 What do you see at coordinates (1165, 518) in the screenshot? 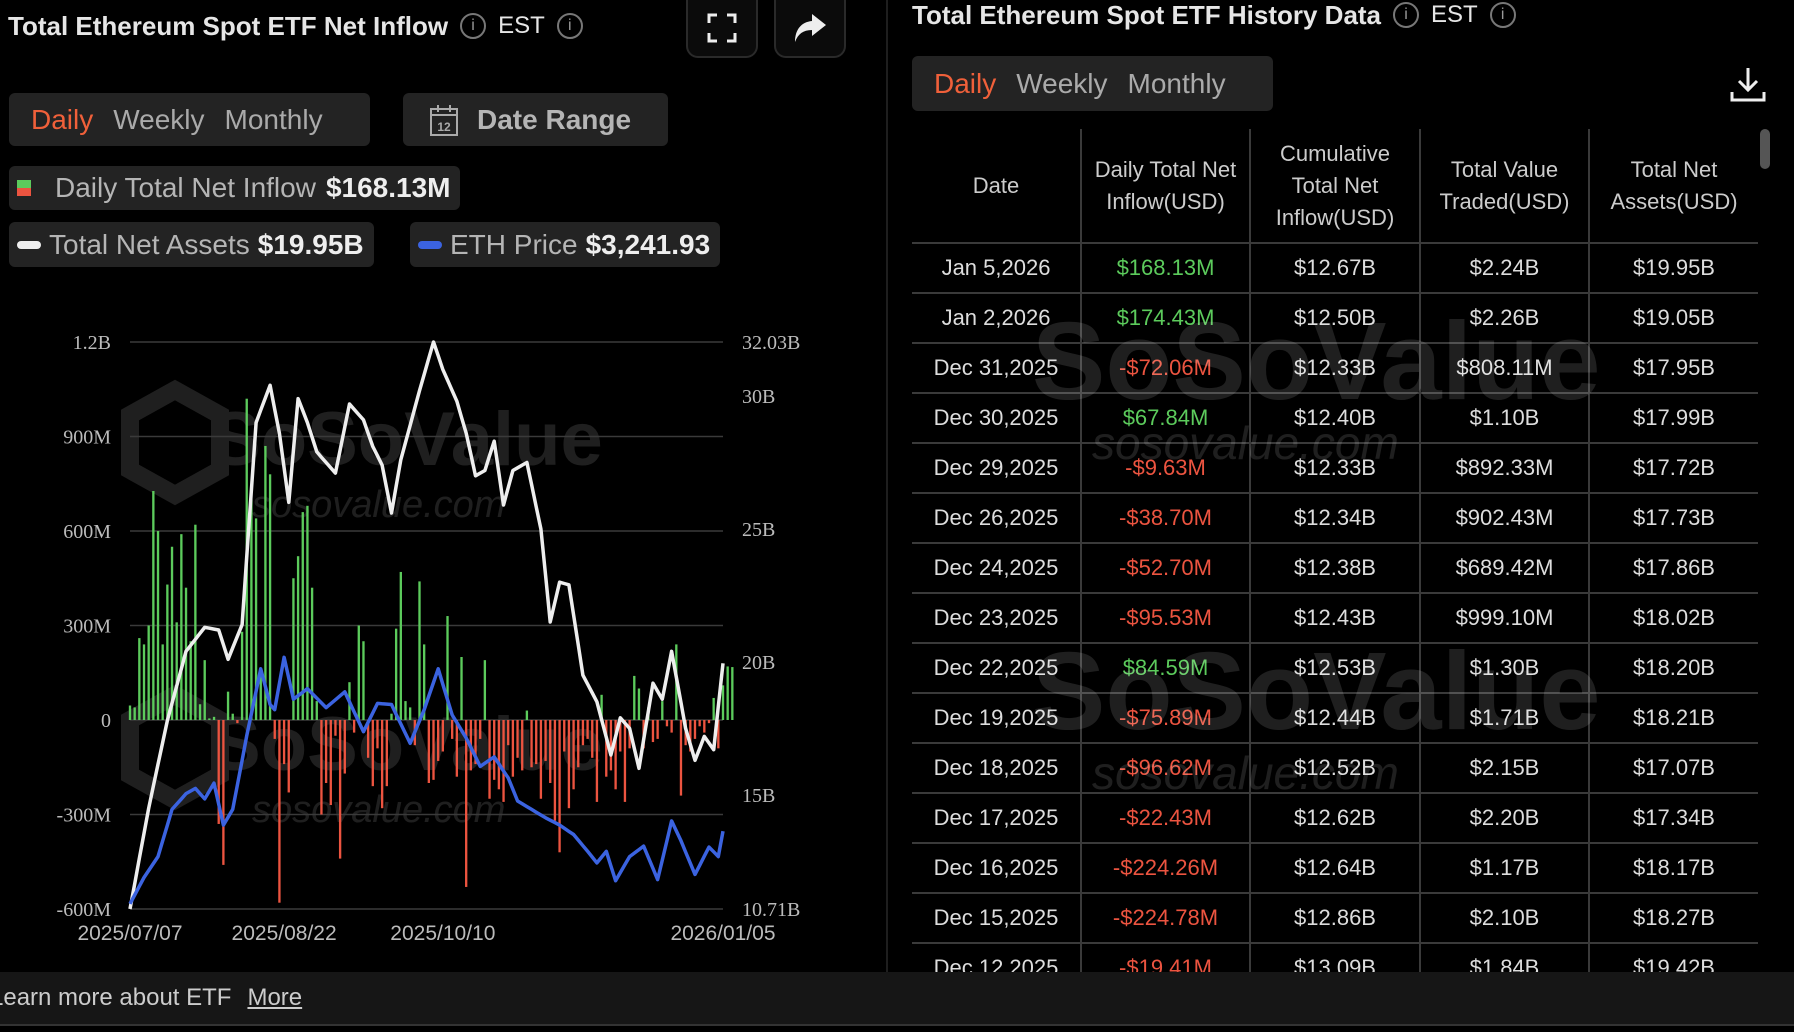
I see `inflow-cell: -$38.70M` at bounding box center [1165, 518].